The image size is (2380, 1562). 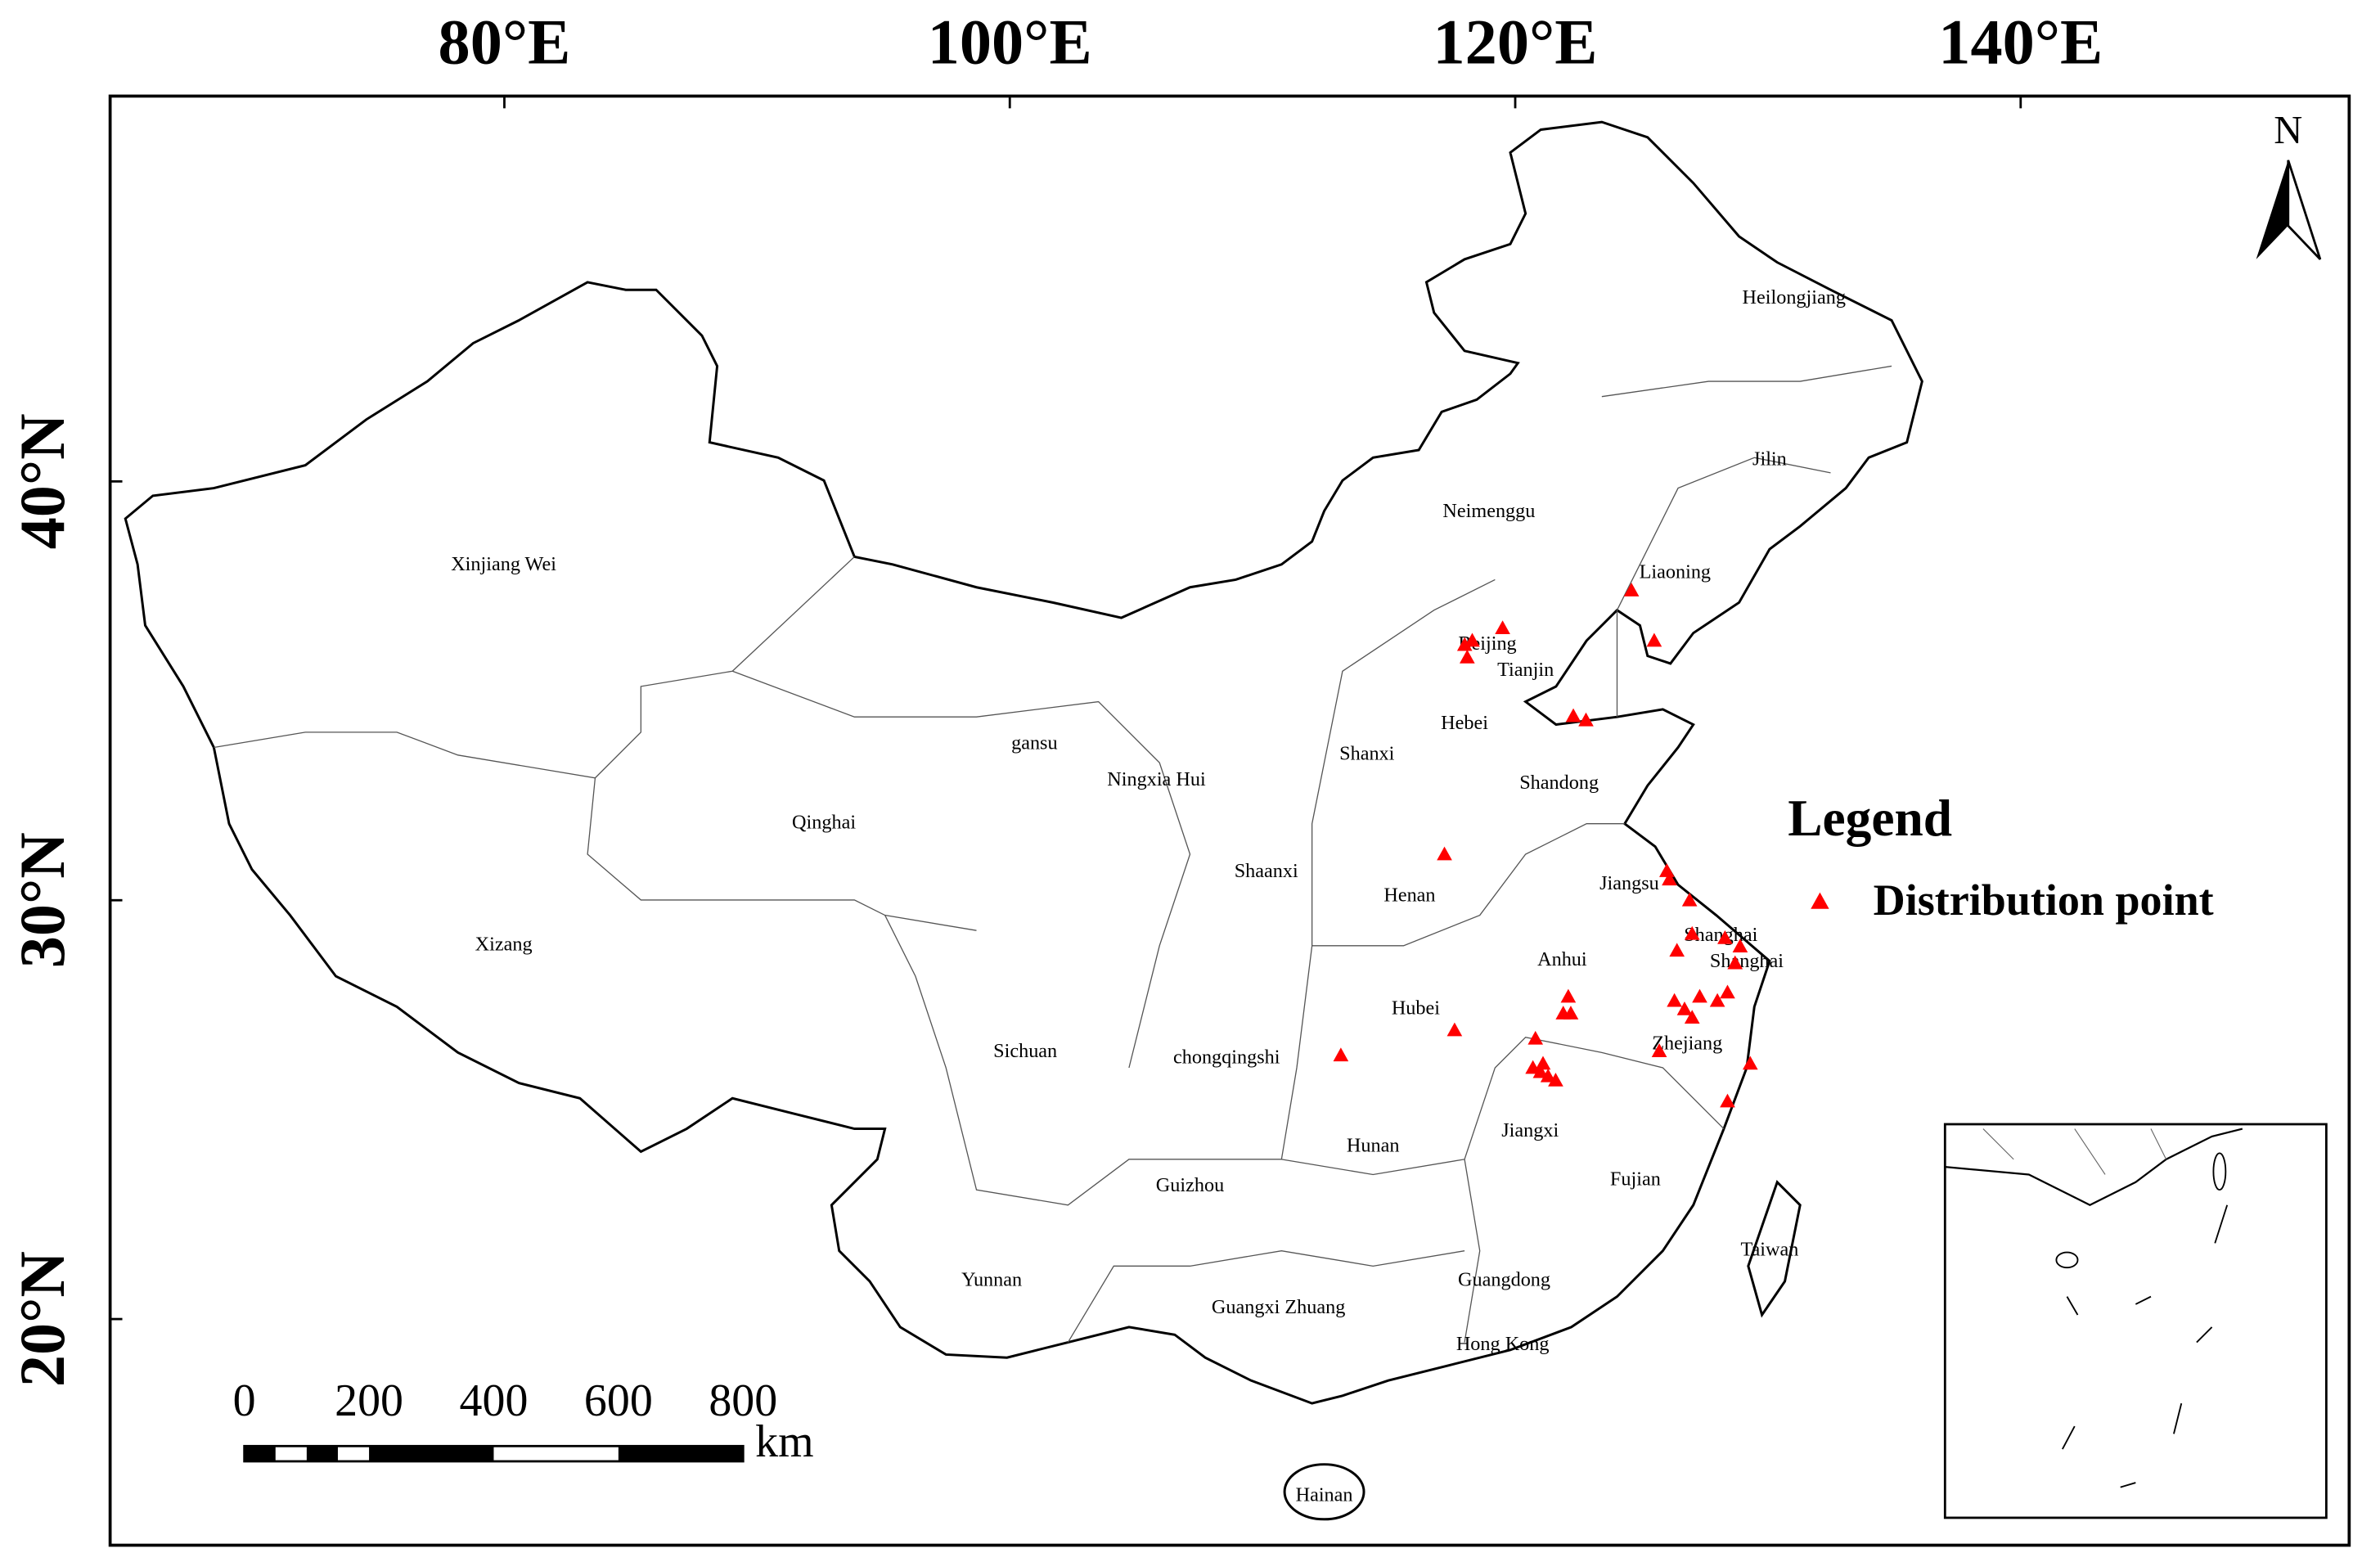 What do you see at coordinates (1503, 1344) in the screenshot?
I see `region-label: Hong Kong` at bounding box center [1503, 1344].